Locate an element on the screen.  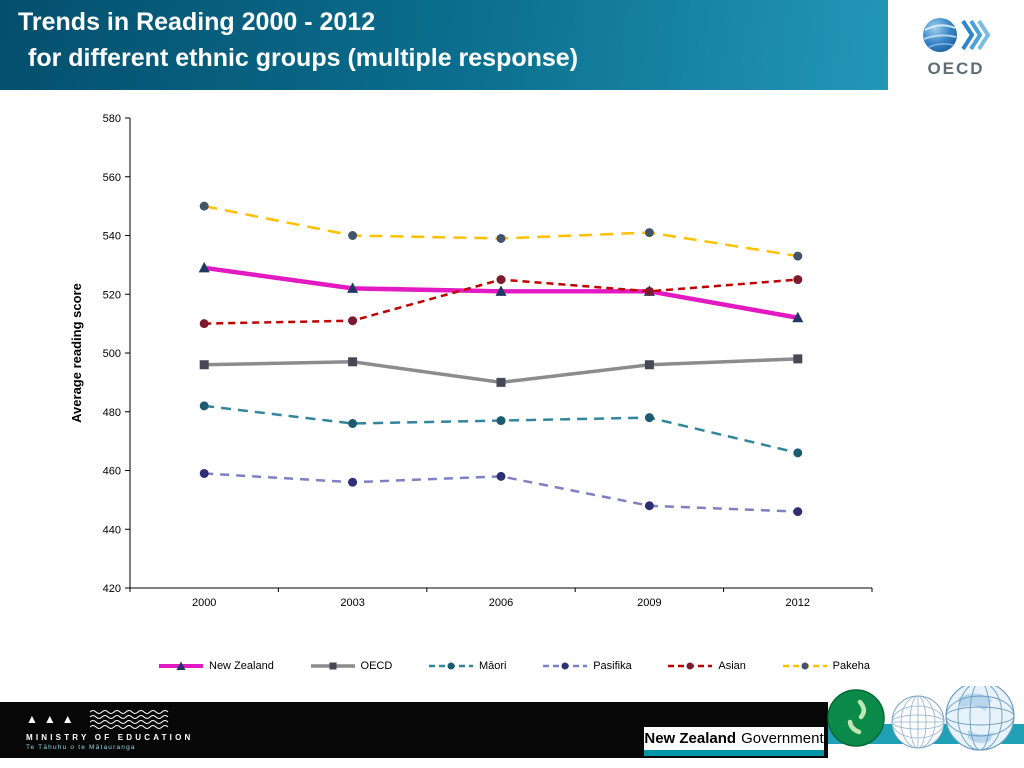
ministry-subtitle: Te Tāhuhu o te Mātauranga is located at coordinates (81, 747).